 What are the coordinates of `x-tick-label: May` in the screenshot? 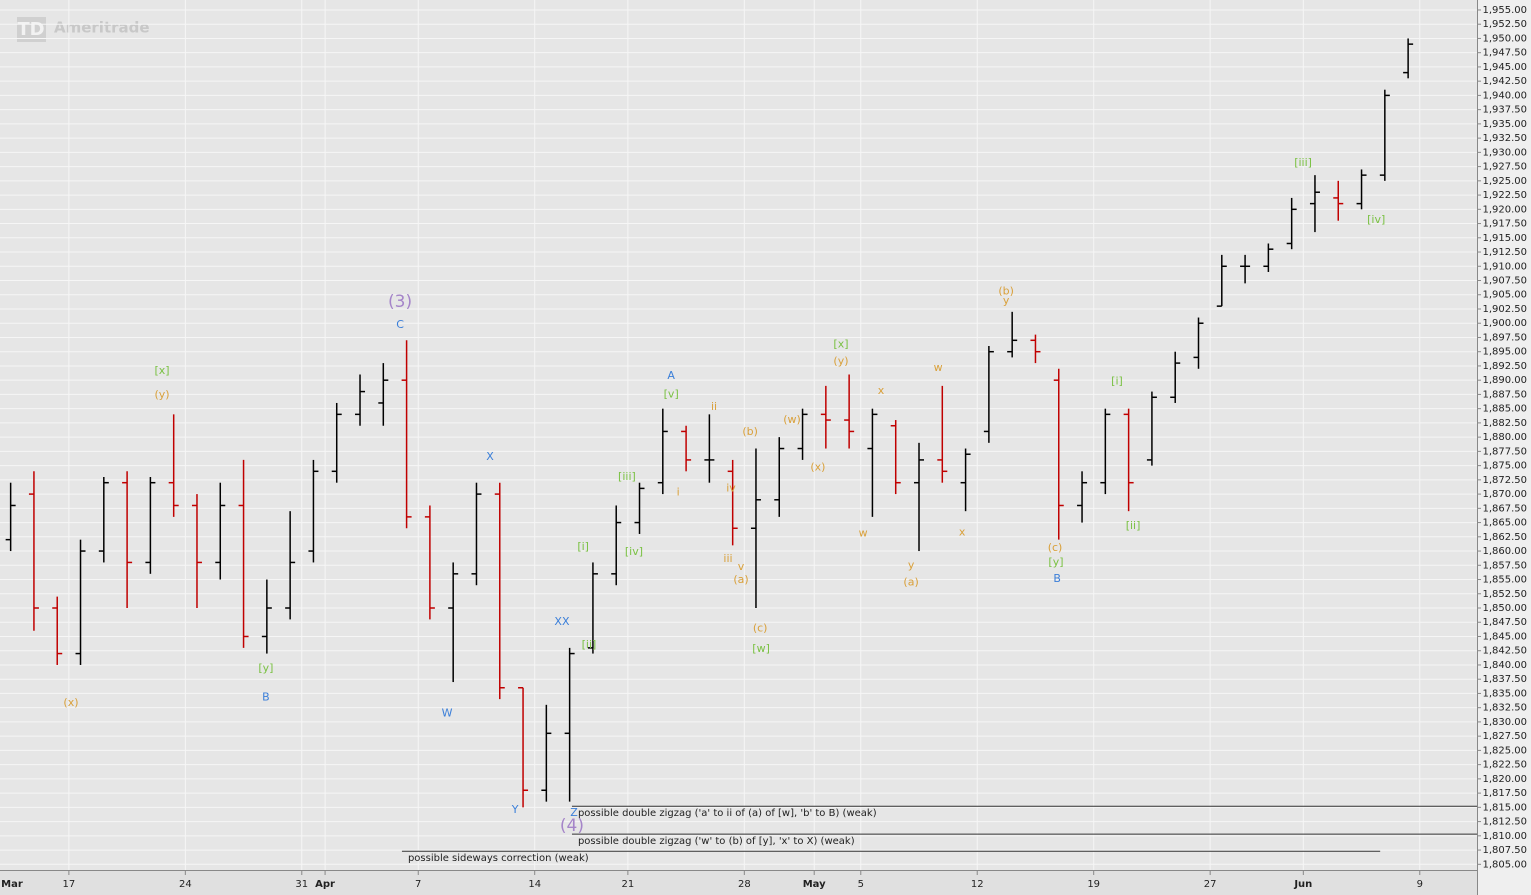 It's located at (814, 884).